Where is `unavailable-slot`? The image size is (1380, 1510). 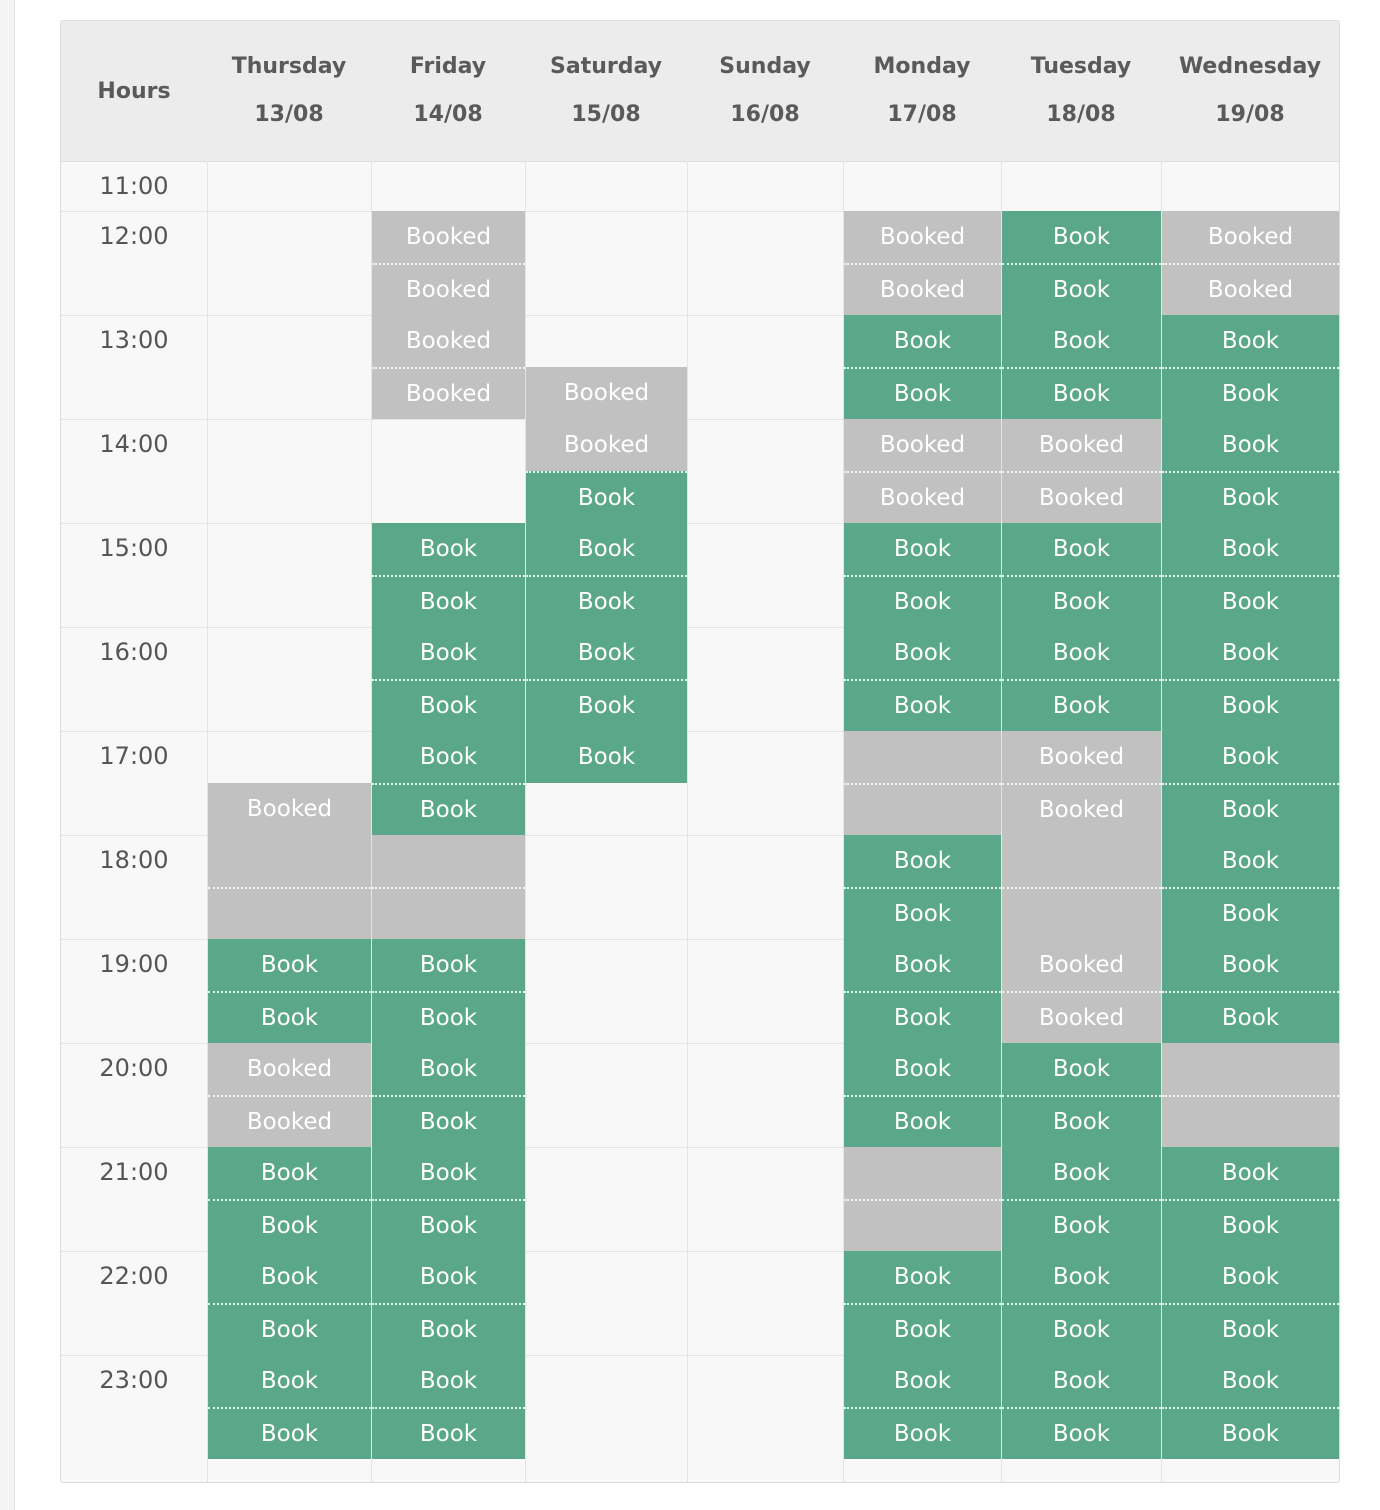
unavailable-slot is located at coordinates (289, 861).